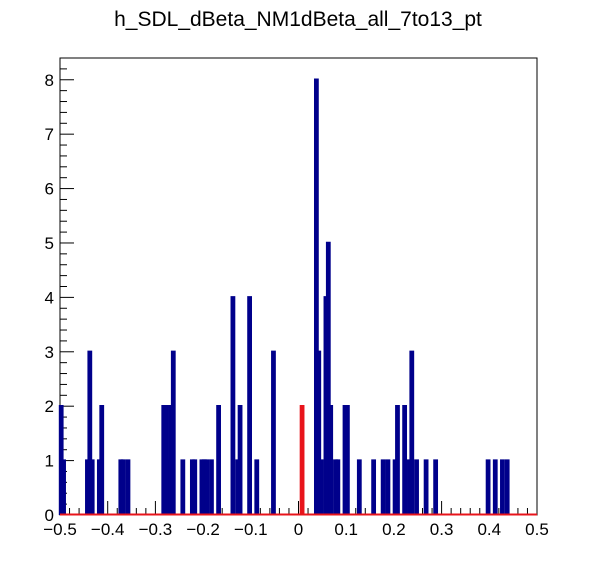 The width and height of the screenshot is (596, 572). Describe the element at coordinates (203, 529) in the screenshot. I see `x-tick-label: −0.2` at that location.